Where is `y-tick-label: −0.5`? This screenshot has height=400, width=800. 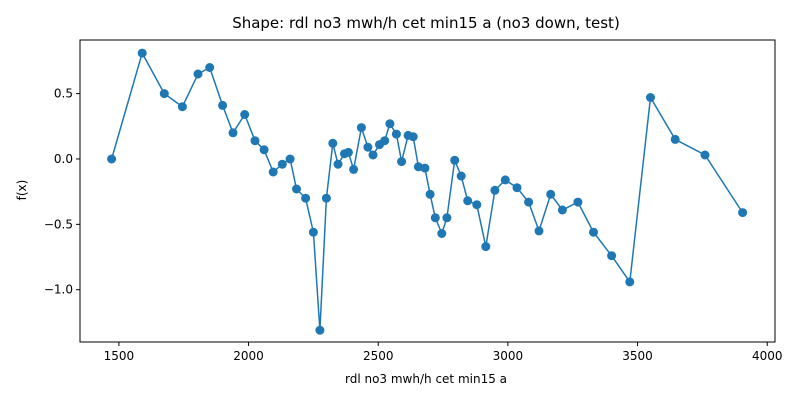 y-tick-label: −0.5 is located at coordinates (58, 224).